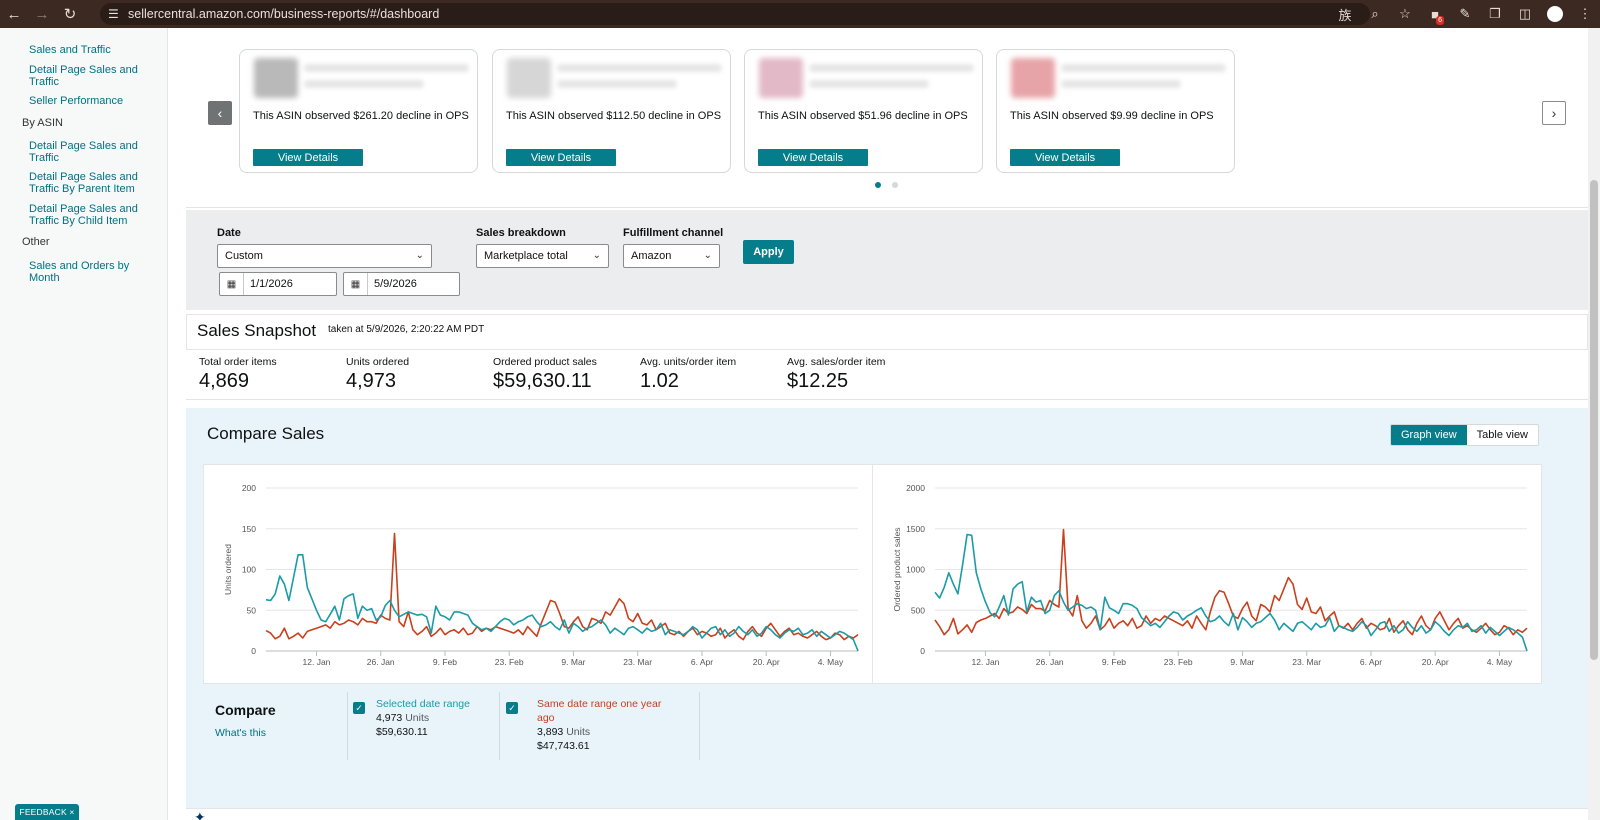 The image size is (1600, 820). Describe the element at coordinates (1242, 662) in the screenshot. I see `x-tick-label: 9. Mar` at that location.